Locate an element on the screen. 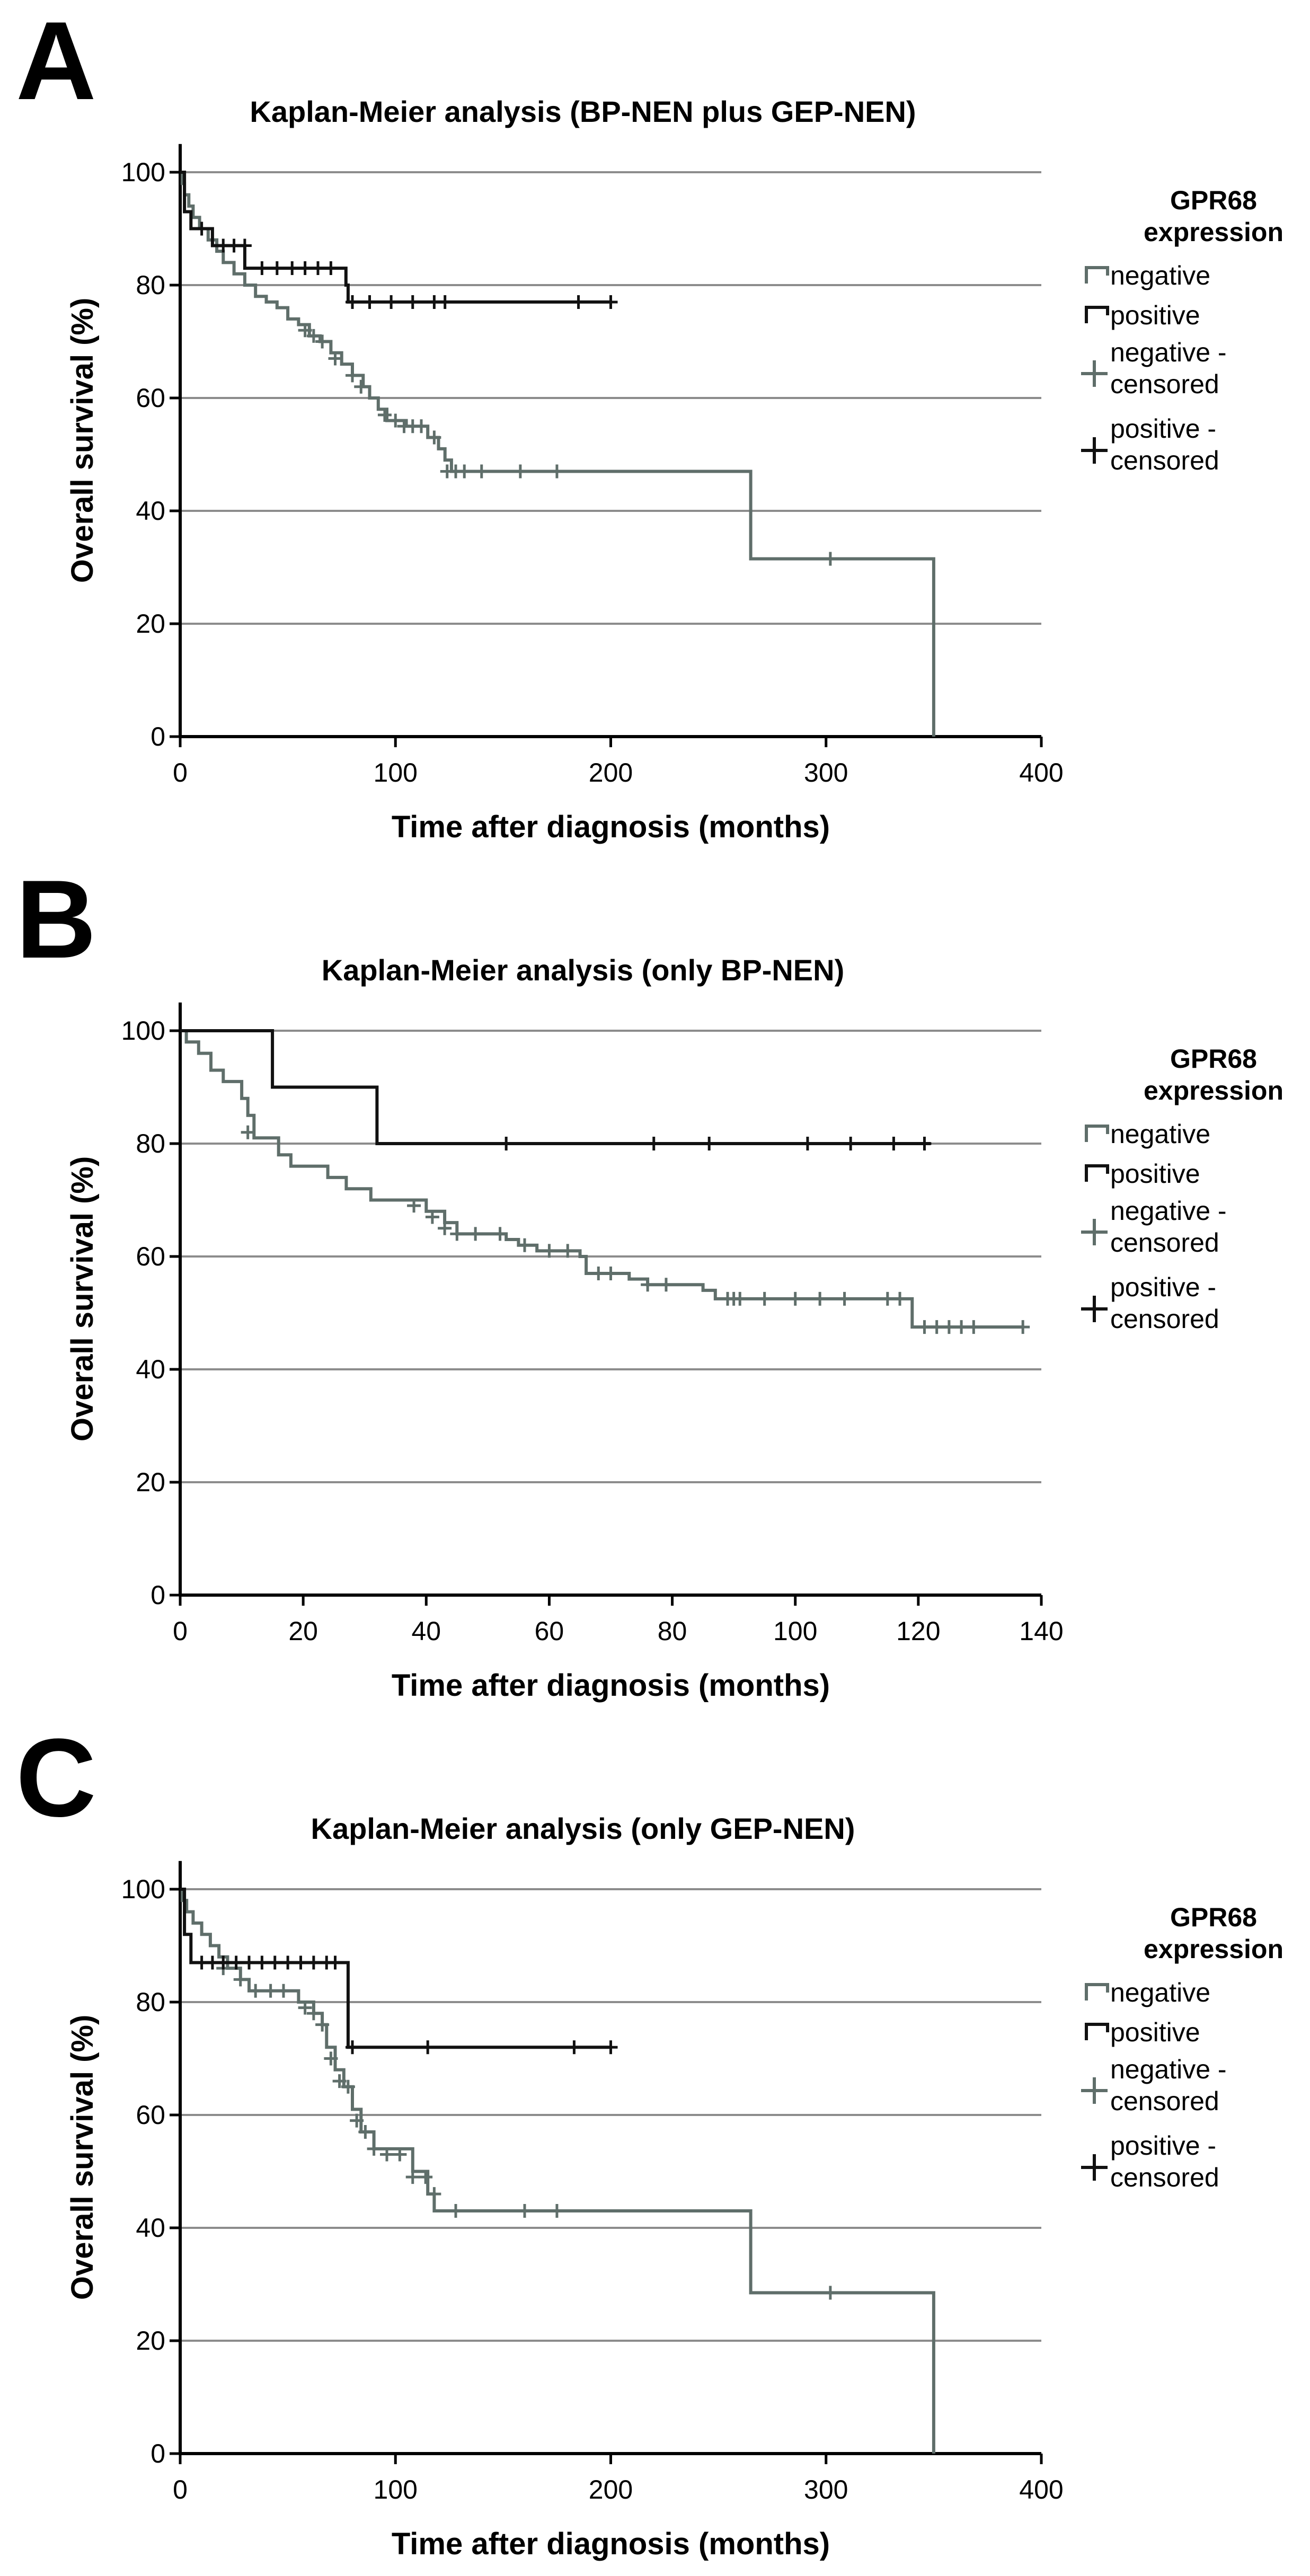 This screenshot has height=2576, width=1310. chart-title: Kaplan-Meier analysis (only GEP-NEN) is located at coordinates (583, 1828).